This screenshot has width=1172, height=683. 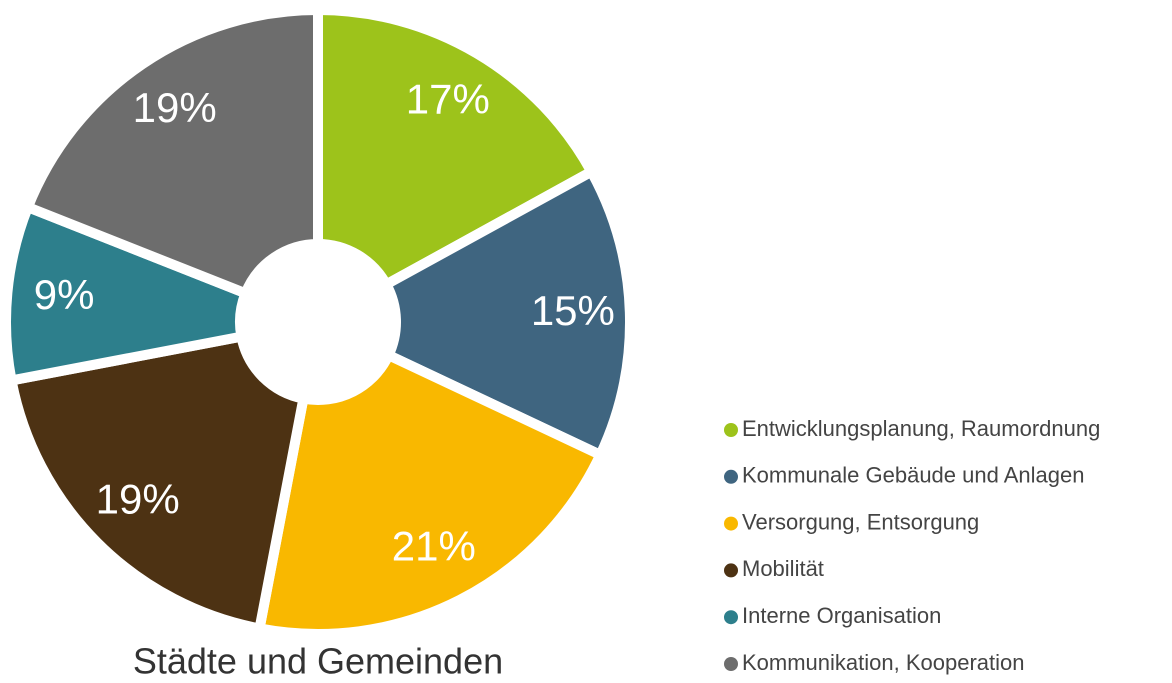 What do you see at coordinates (883, 662) in the screenshot?
I see `legend-label: Kommunikation, Kooperation` at bounding box center [883, 662].